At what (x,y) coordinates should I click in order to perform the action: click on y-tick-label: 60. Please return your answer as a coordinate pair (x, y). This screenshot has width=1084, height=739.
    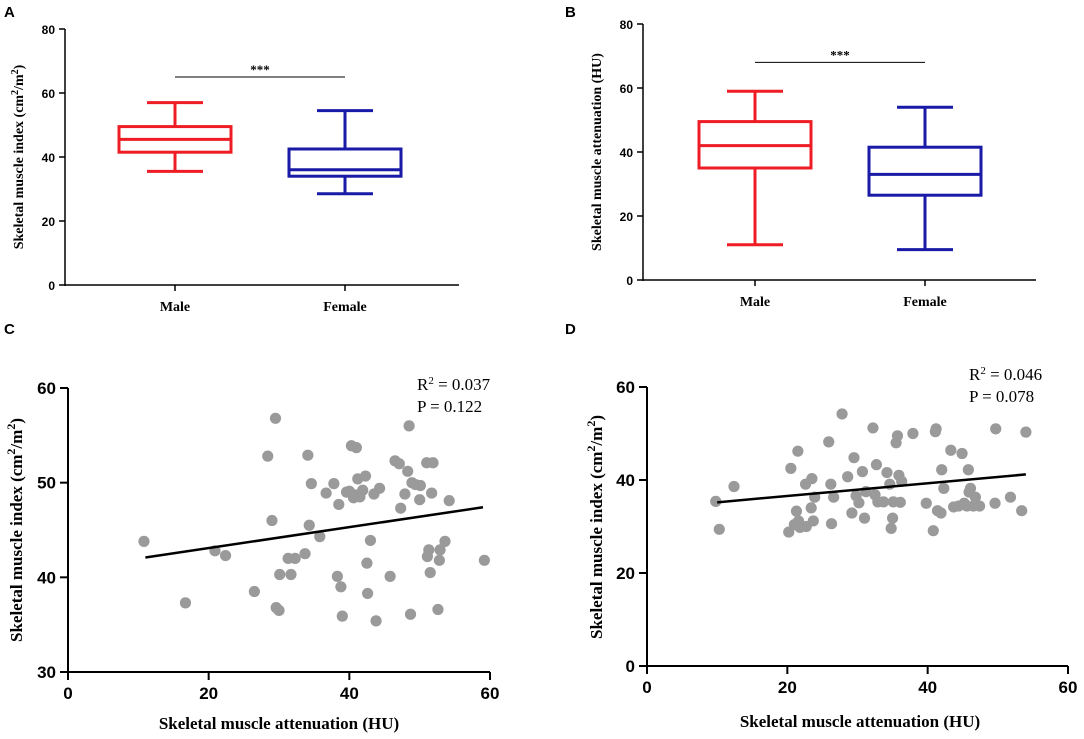
    Looking at the image, I should click on (627, 89).